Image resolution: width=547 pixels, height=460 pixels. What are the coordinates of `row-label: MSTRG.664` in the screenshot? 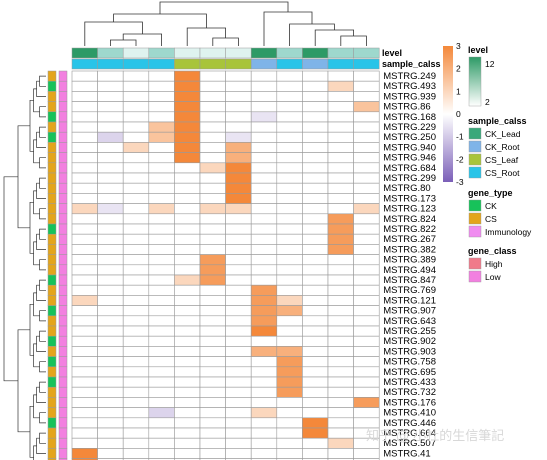 It's located at (409, 433).